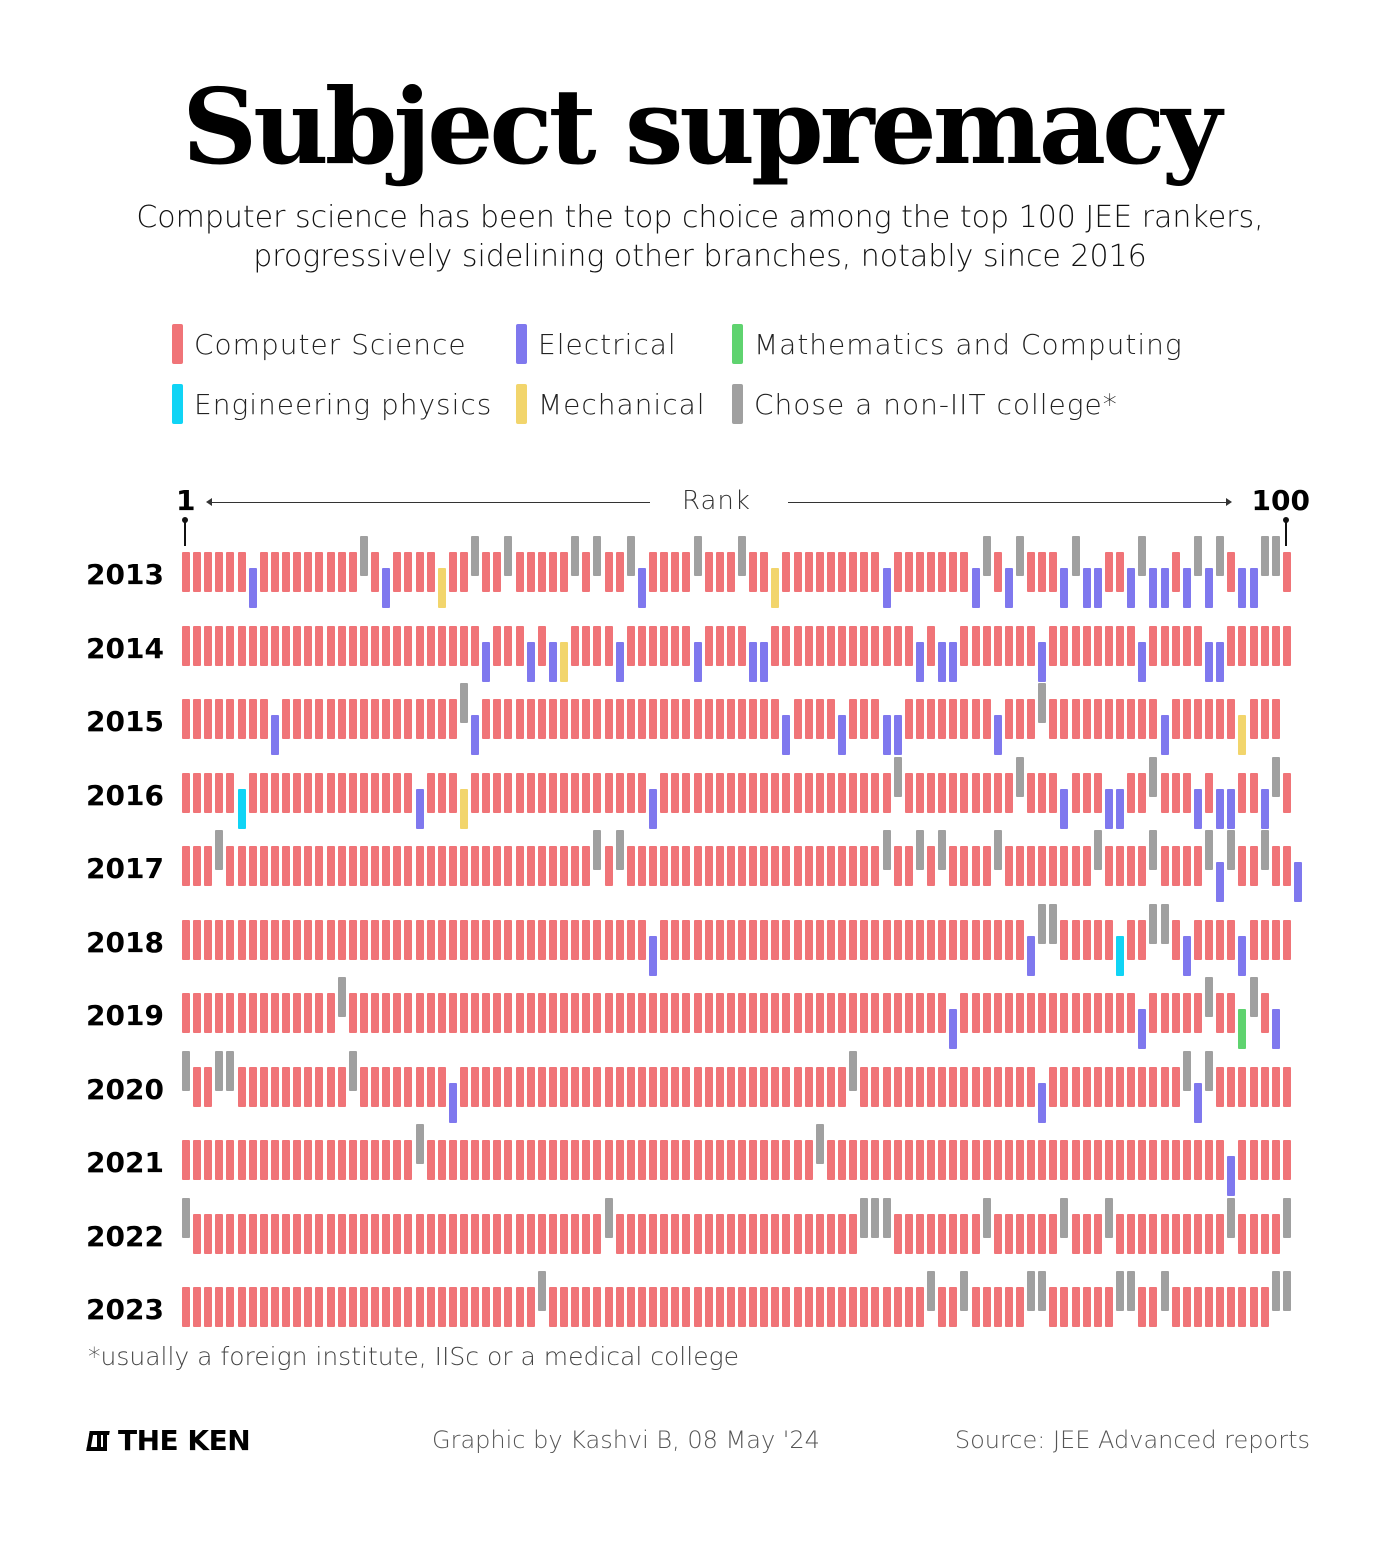 The width and height of the screenshot is (1400, 1542). What do you see at coordinates (508, 1086) in the screenshot?
I see `bar-rank-30-computer-science` at bounding box center [508, 1086].